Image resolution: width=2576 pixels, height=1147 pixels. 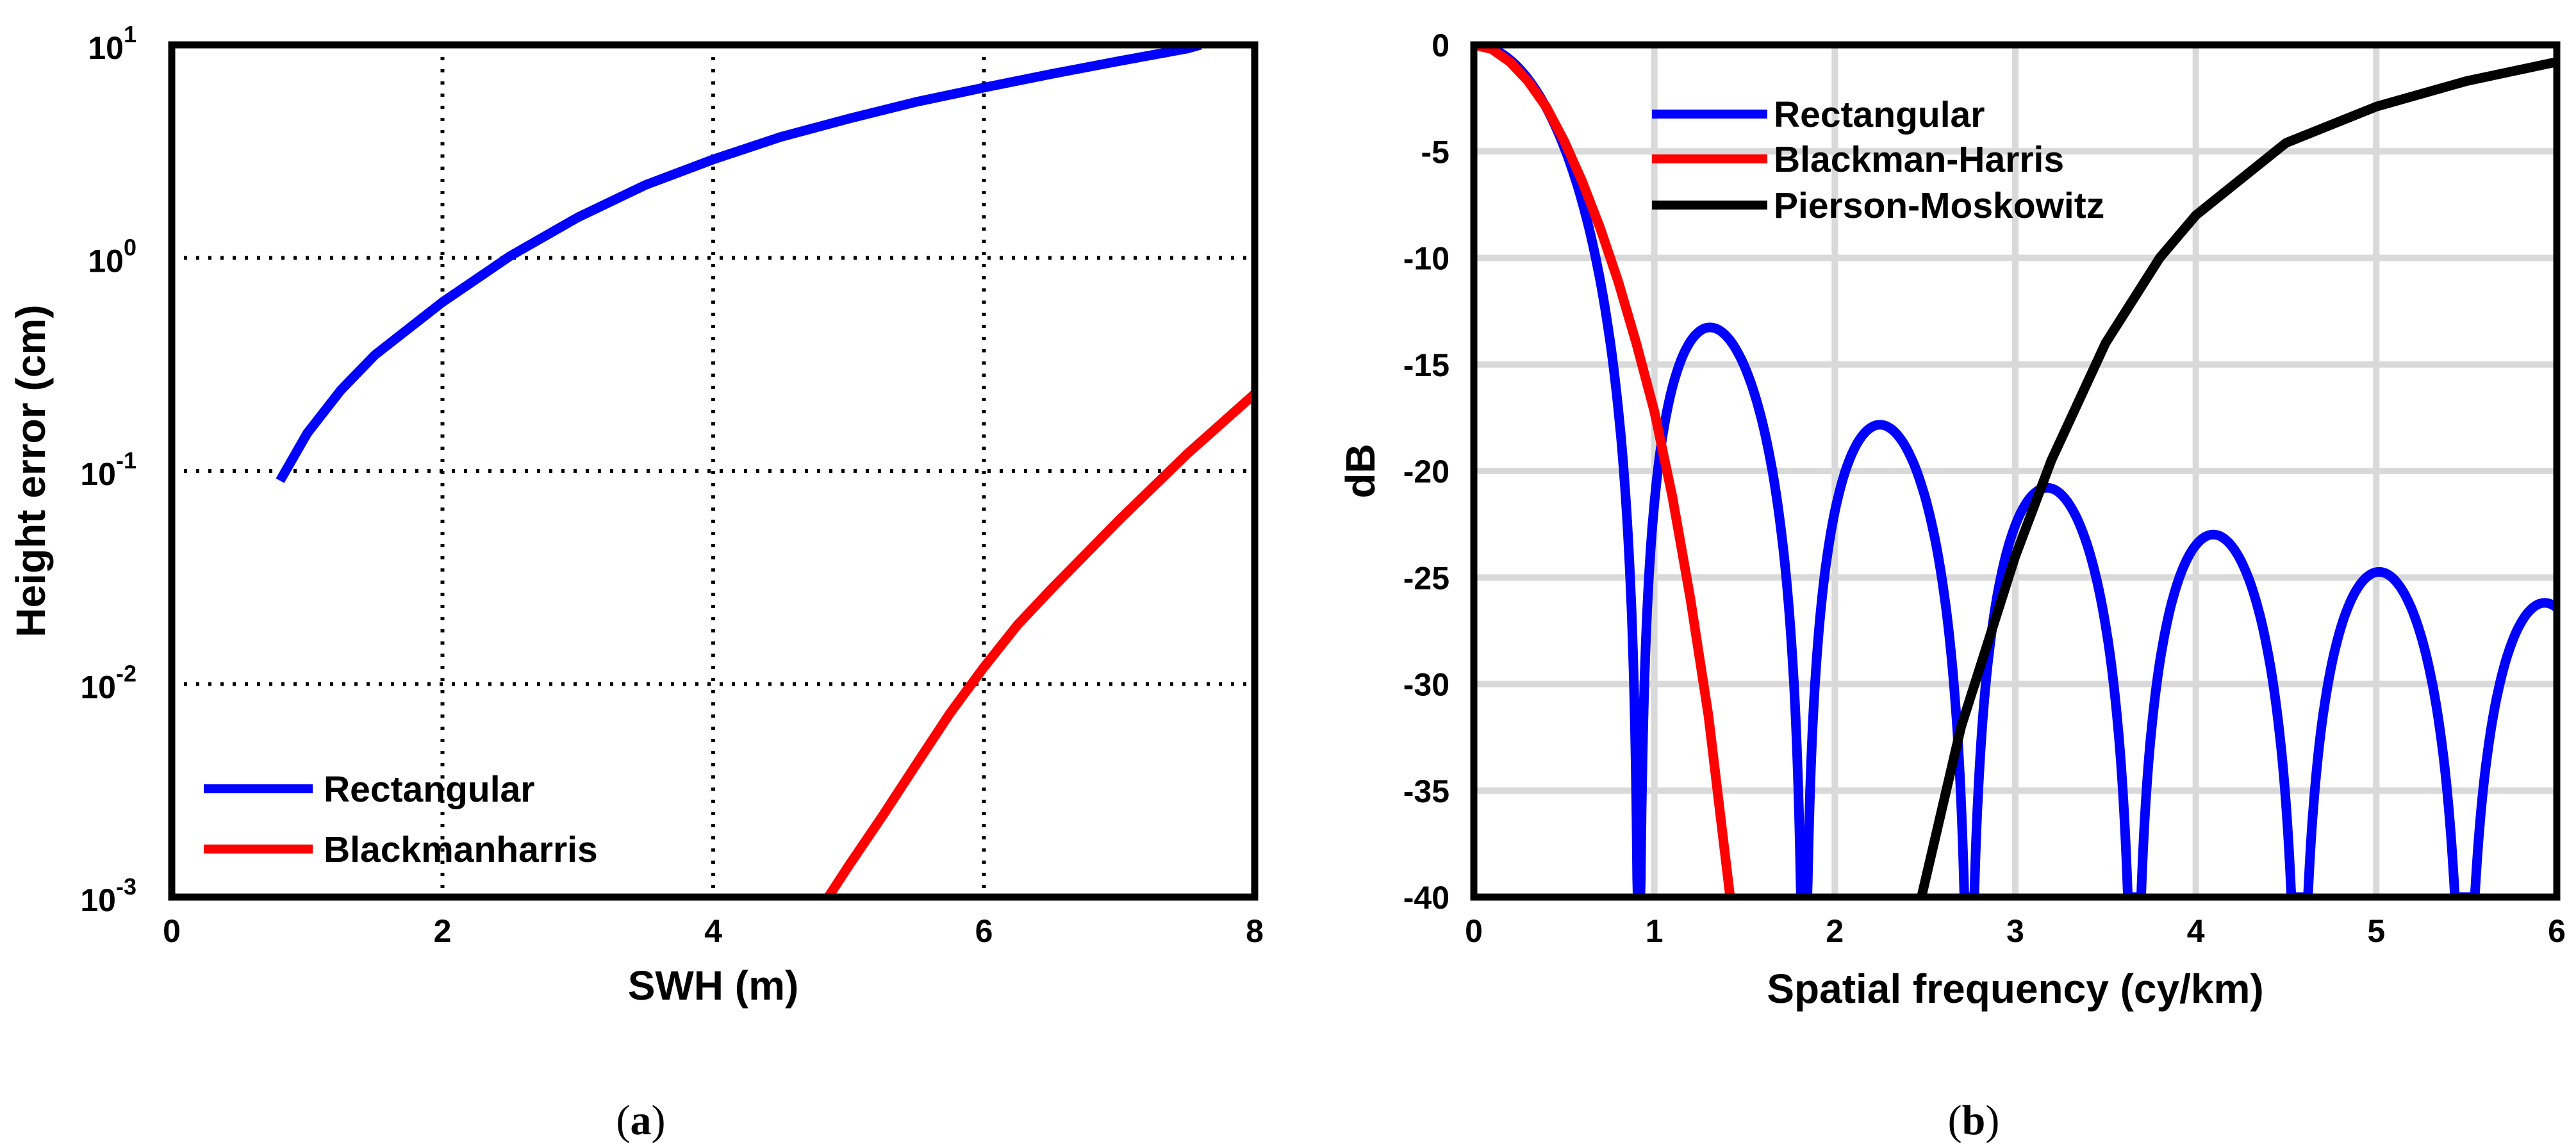 I want to click on panel-a-caption-letter: a, so click(x=641, y=1120).